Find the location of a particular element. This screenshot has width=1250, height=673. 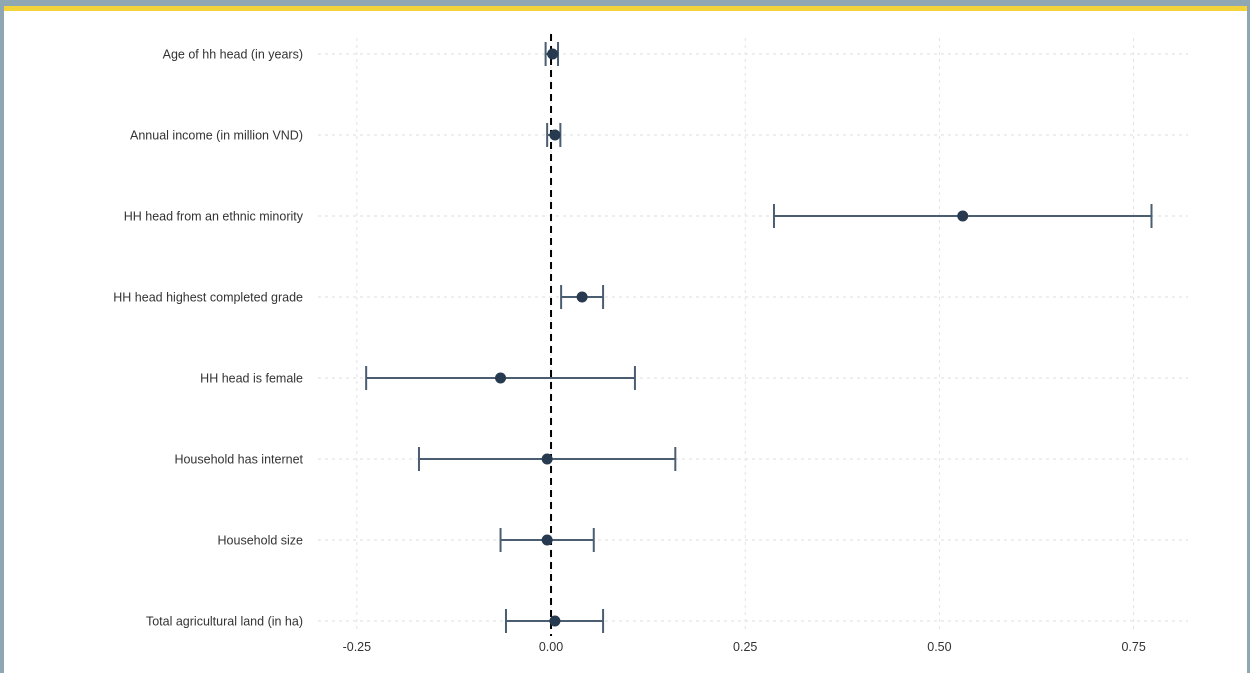

x-tick-label: 0.75 is located at coordinates (1133, 647).